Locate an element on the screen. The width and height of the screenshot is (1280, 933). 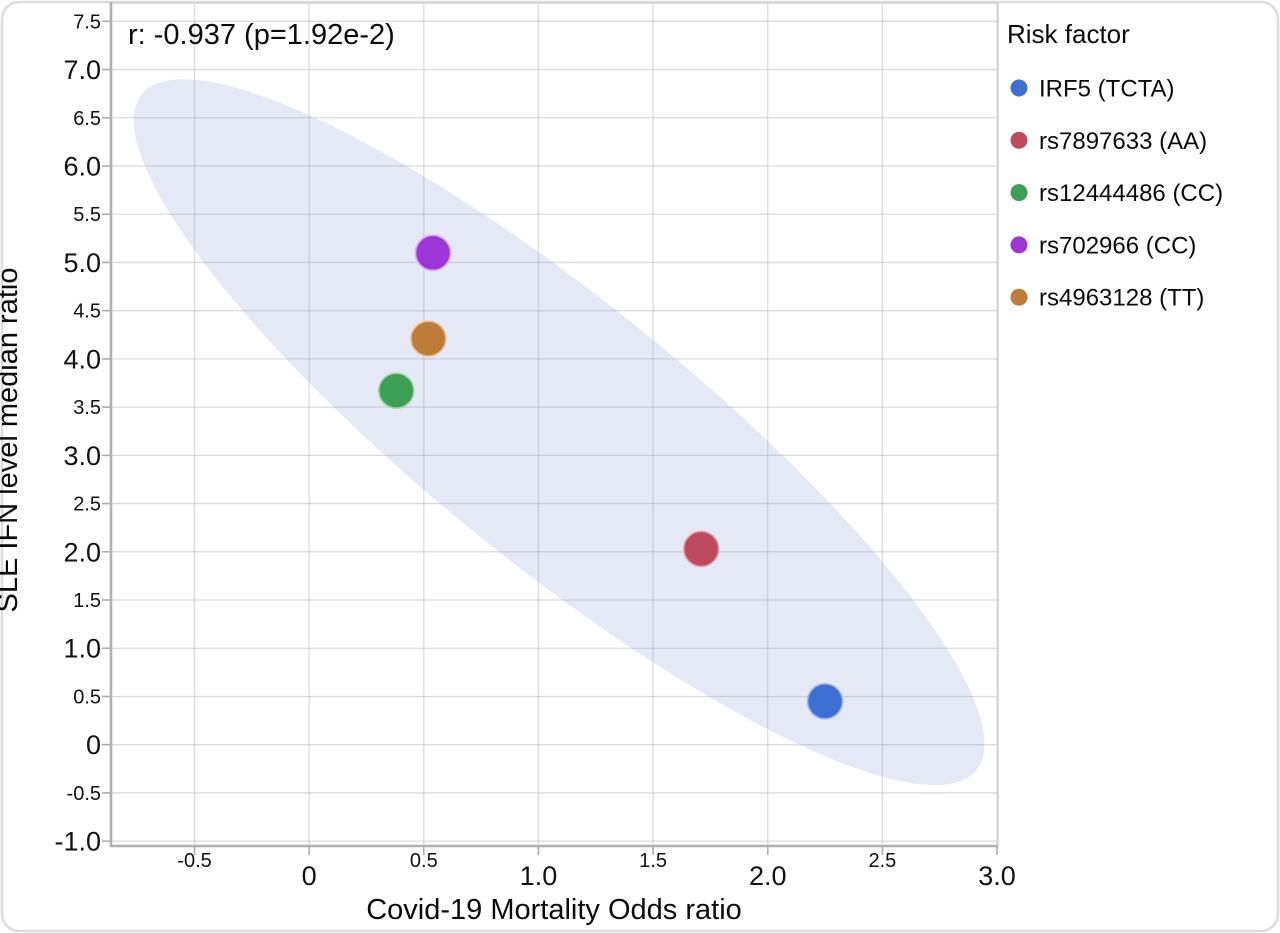
legend-label-2: rs7897633 (AA) is located at coordinates (1123, 141).